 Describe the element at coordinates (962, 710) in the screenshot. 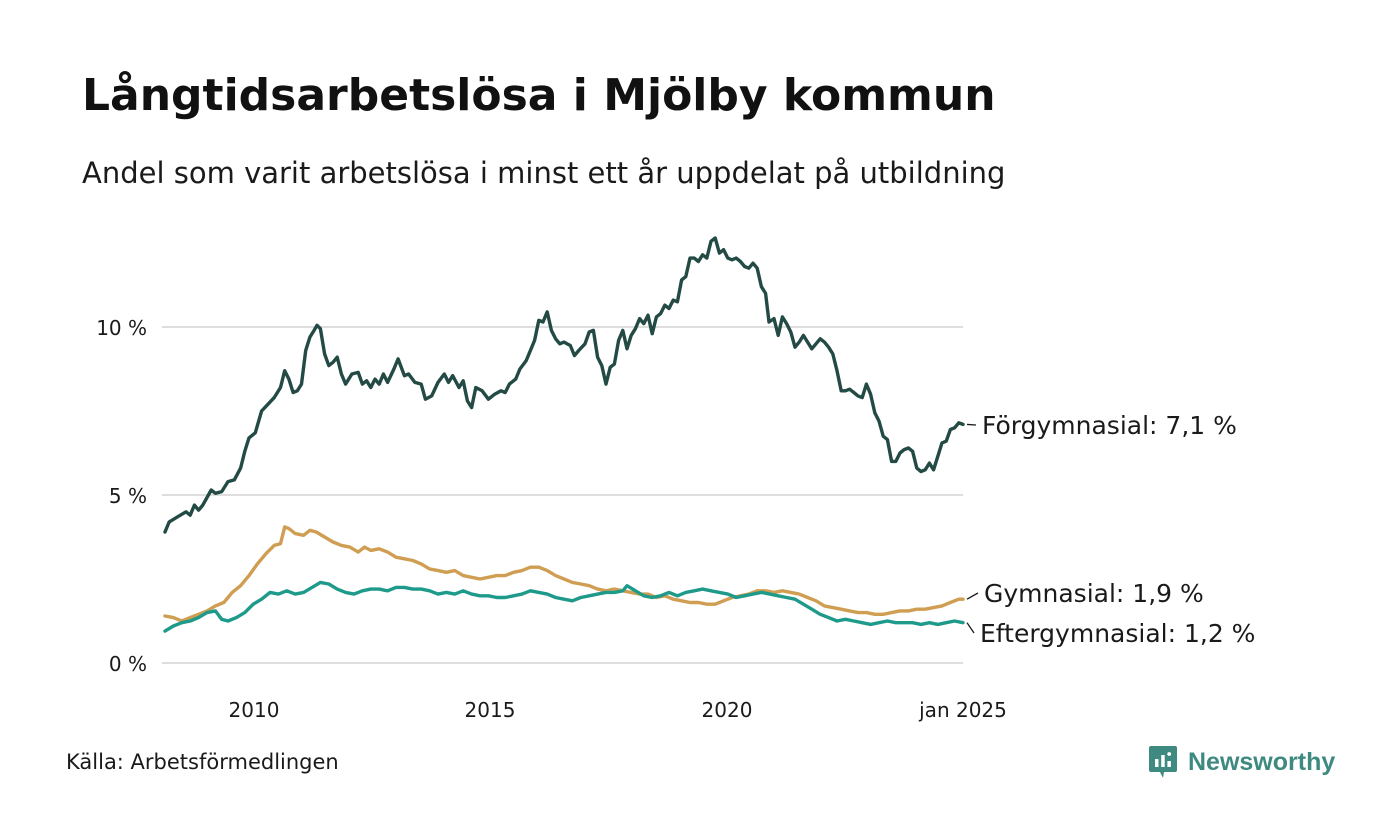

I see `x-tick-label-jan-2025: jan 2025` at that location.